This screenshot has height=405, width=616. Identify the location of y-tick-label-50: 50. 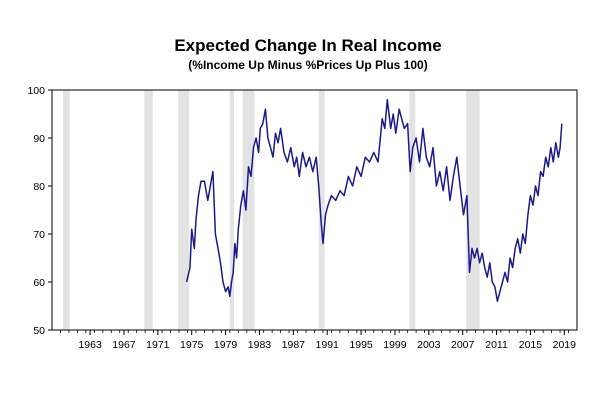
(39, 331).